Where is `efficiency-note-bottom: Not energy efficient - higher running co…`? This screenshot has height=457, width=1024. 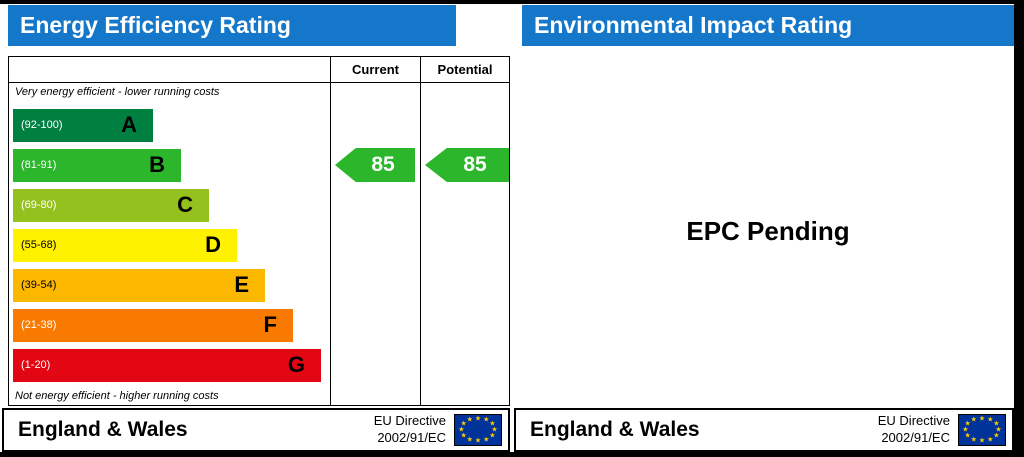
efficiency-note-bottom: Not energy efficient - higher running co… is located at coordinates (117, 396).